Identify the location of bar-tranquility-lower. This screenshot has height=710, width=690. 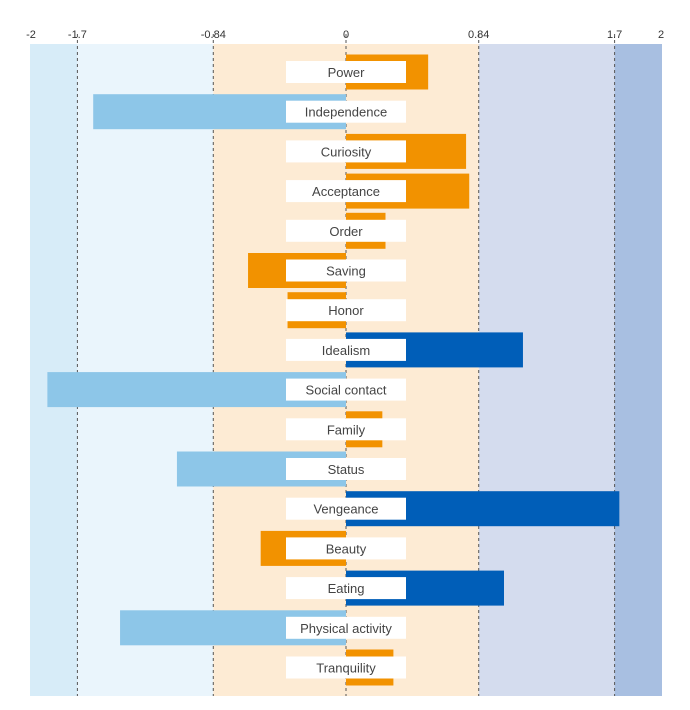
(370, 681).